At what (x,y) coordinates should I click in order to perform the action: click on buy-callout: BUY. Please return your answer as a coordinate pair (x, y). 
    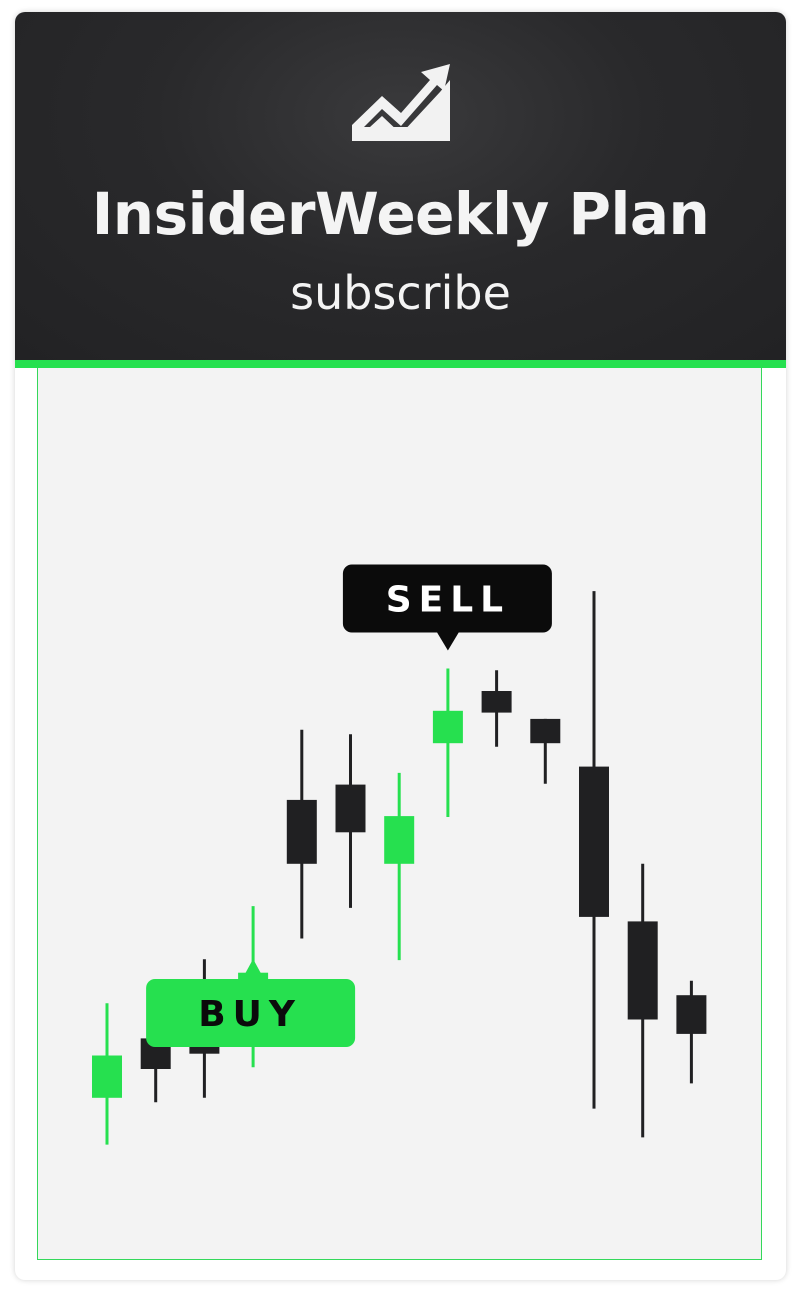
    Looking at the image, I should click on (251, 1003).